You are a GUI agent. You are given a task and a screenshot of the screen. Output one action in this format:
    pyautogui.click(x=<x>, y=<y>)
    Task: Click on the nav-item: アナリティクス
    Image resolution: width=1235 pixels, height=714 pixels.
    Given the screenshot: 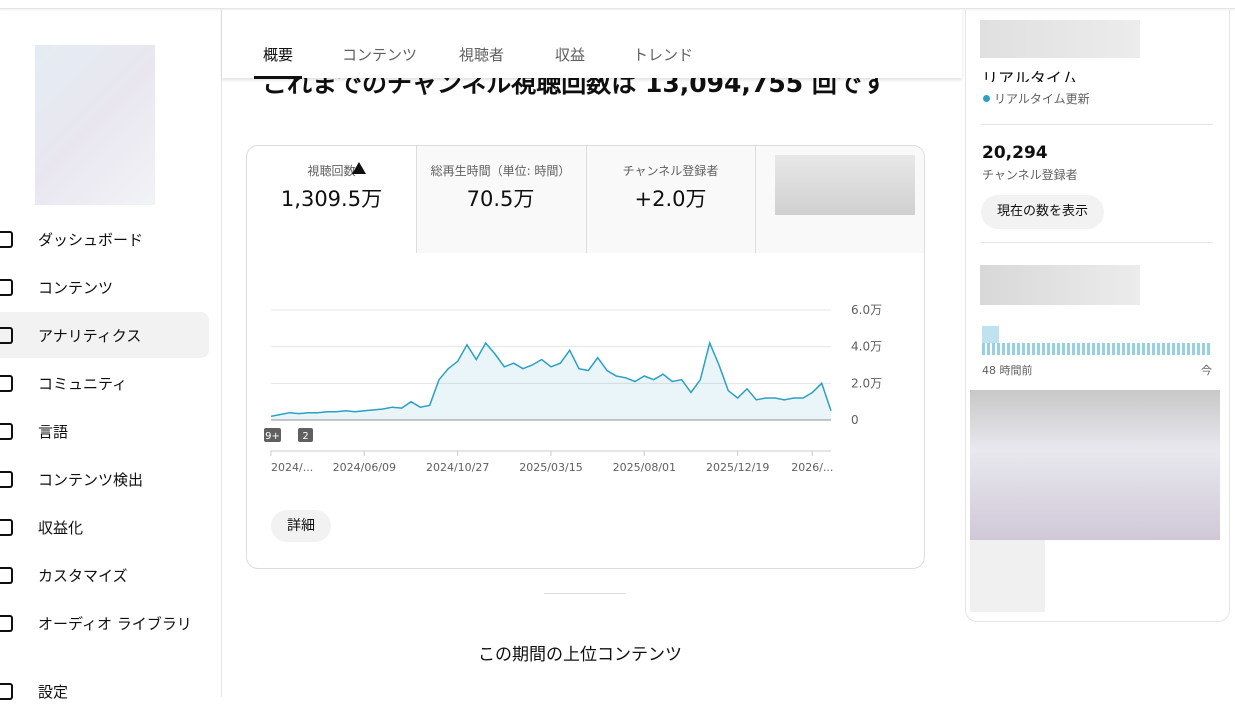 What is the action you would take?
    pyautogui.click(x=104, y=335)
    